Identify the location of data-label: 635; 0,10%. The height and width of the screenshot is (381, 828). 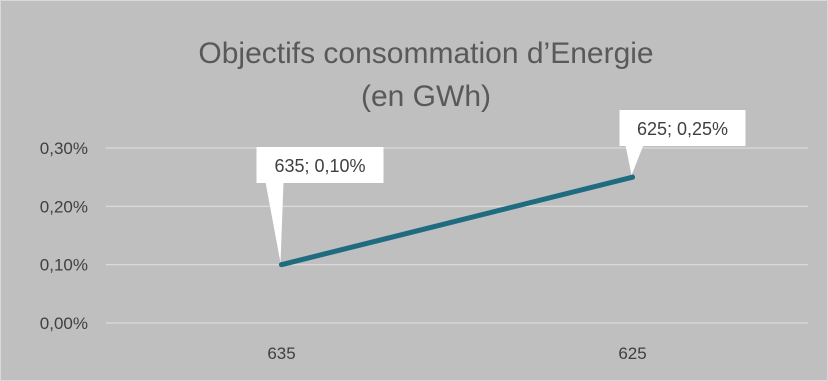
(319, 166).